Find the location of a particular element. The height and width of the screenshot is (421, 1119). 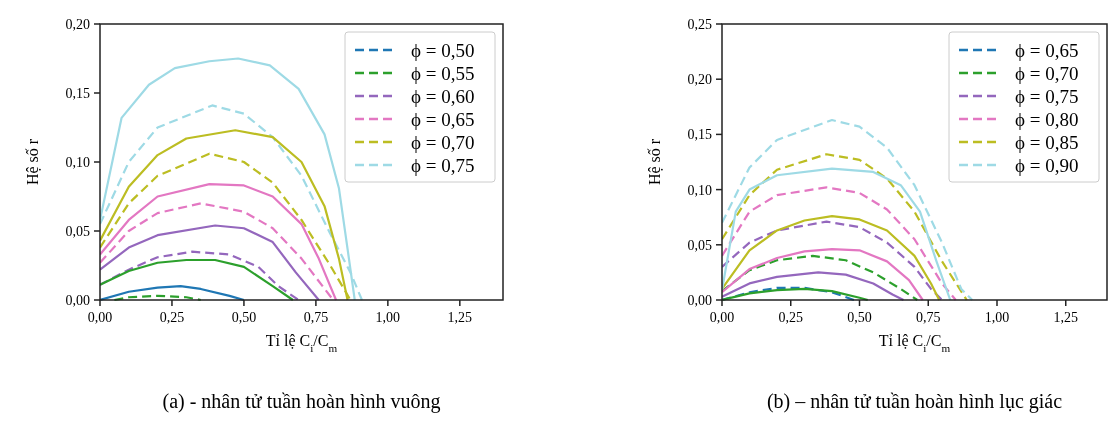

text: (a) - nhân tử tuần hoàn hình vuông is located at coordinates (301, 401).